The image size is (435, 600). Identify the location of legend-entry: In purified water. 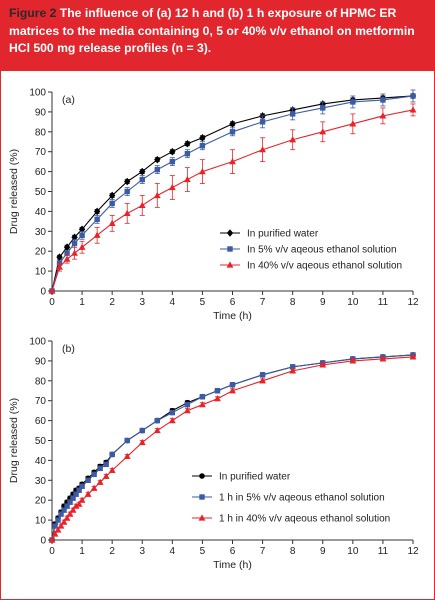
(241, 477).